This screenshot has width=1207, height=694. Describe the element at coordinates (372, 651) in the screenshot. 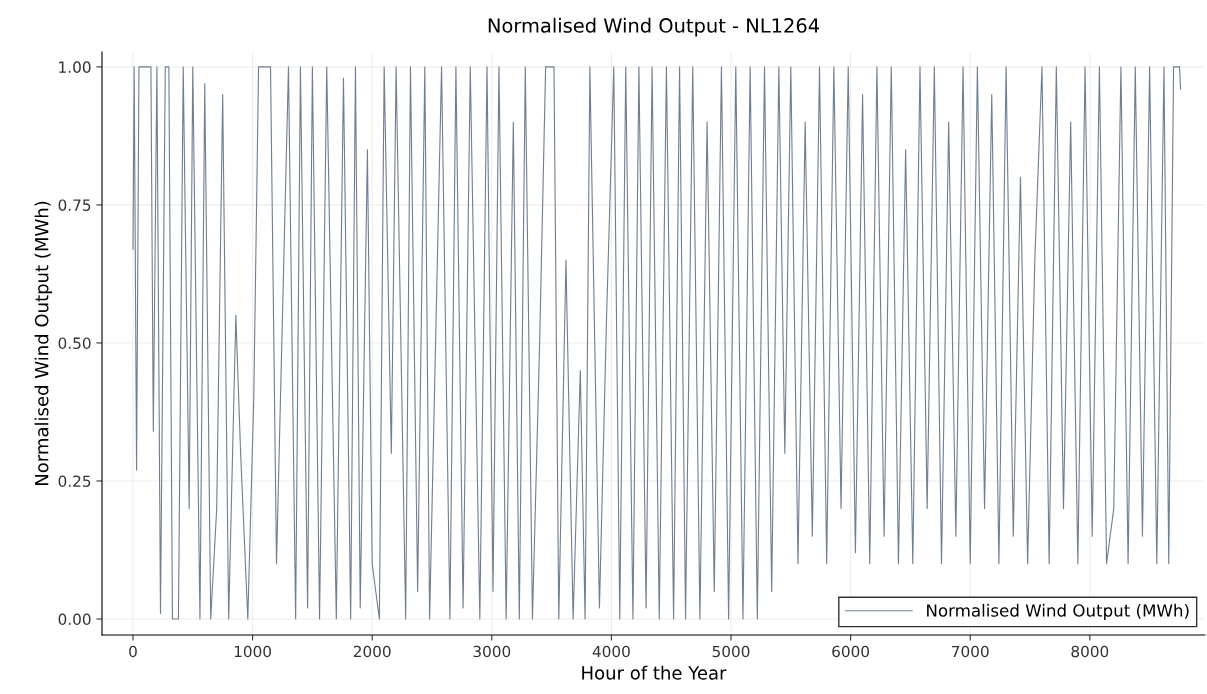

I see `x-tick-label: 2000` at that location.